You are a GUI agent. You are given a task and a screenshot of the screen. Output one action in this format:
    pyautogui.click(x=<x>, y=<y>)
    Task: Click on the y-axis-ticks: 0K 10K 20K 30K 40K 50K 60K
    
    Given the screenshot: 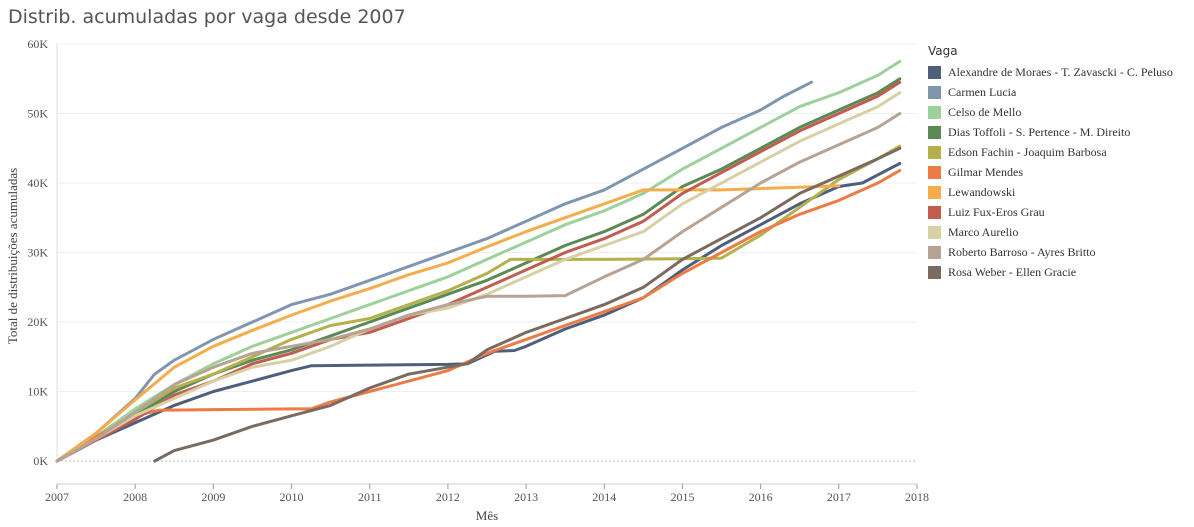 What is the action you would take?
    pyautogui.click(x=37, y=252)
    